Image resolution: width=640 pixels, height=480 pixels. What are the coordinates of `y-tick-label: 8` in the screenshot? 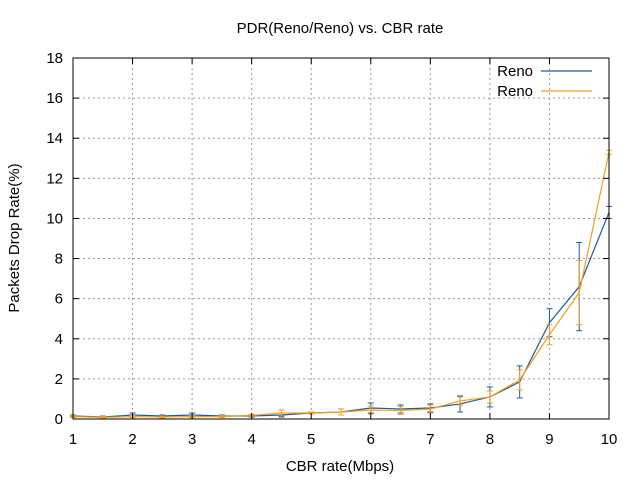 It's located at (59, 259).